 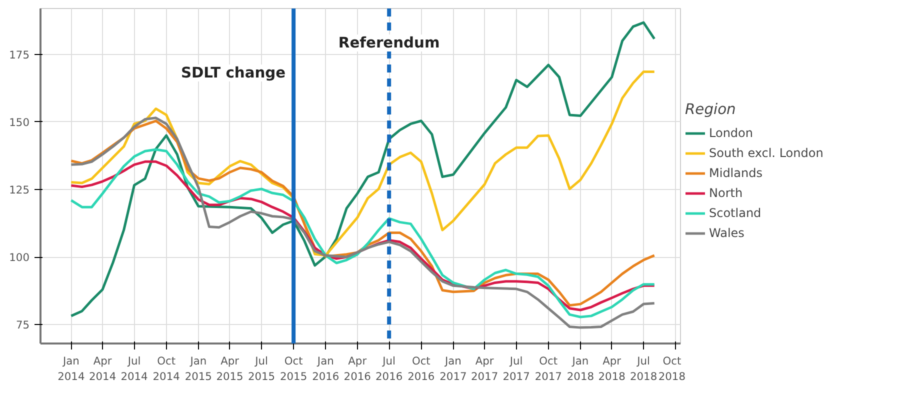 I want to click on y-tick-label: 100, so click(x=19, y=257).